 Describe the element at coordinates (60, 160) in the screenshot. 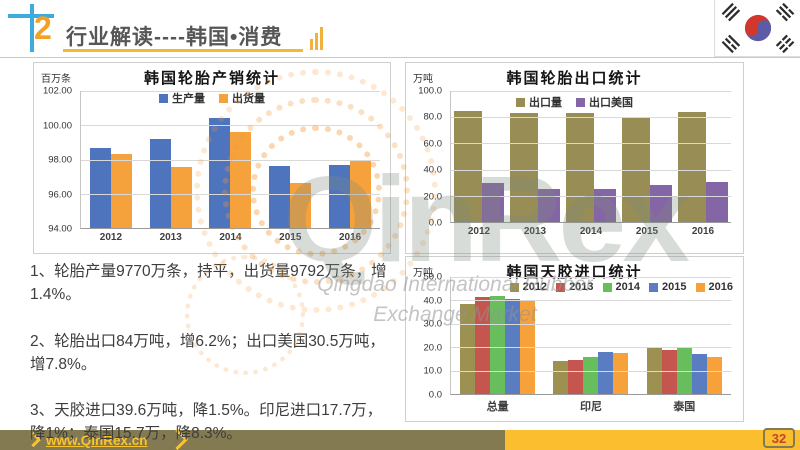

I see `y-tick-label: 98.00` at that location.